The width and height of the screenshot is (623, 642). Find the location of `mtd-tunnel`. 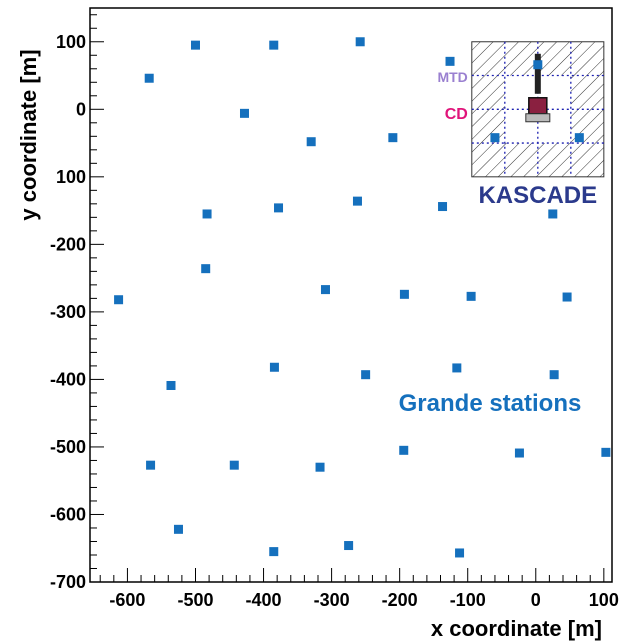

mtd-tunnel is located at coordinates (537, 73).